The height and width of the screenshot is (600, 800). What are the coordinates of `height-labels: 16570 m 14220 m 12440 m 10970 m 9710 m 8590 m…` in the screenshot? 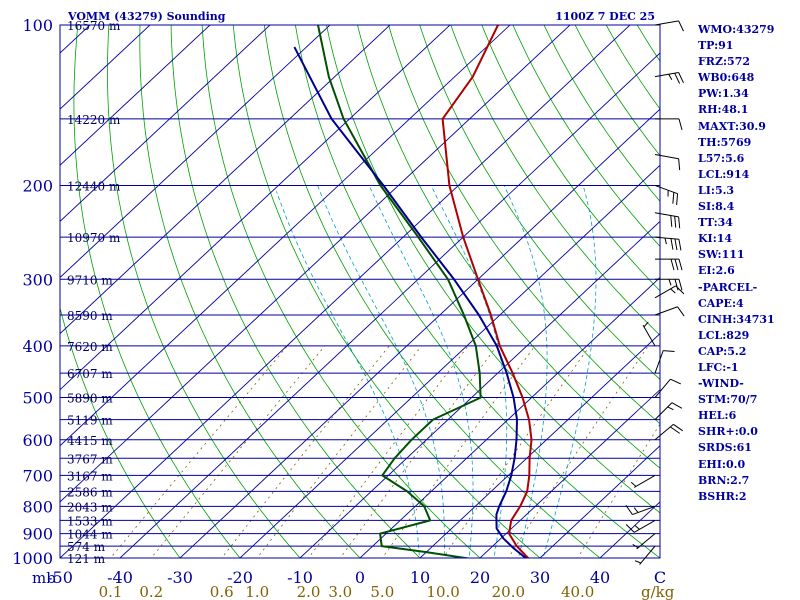 It's located at (94, 292).